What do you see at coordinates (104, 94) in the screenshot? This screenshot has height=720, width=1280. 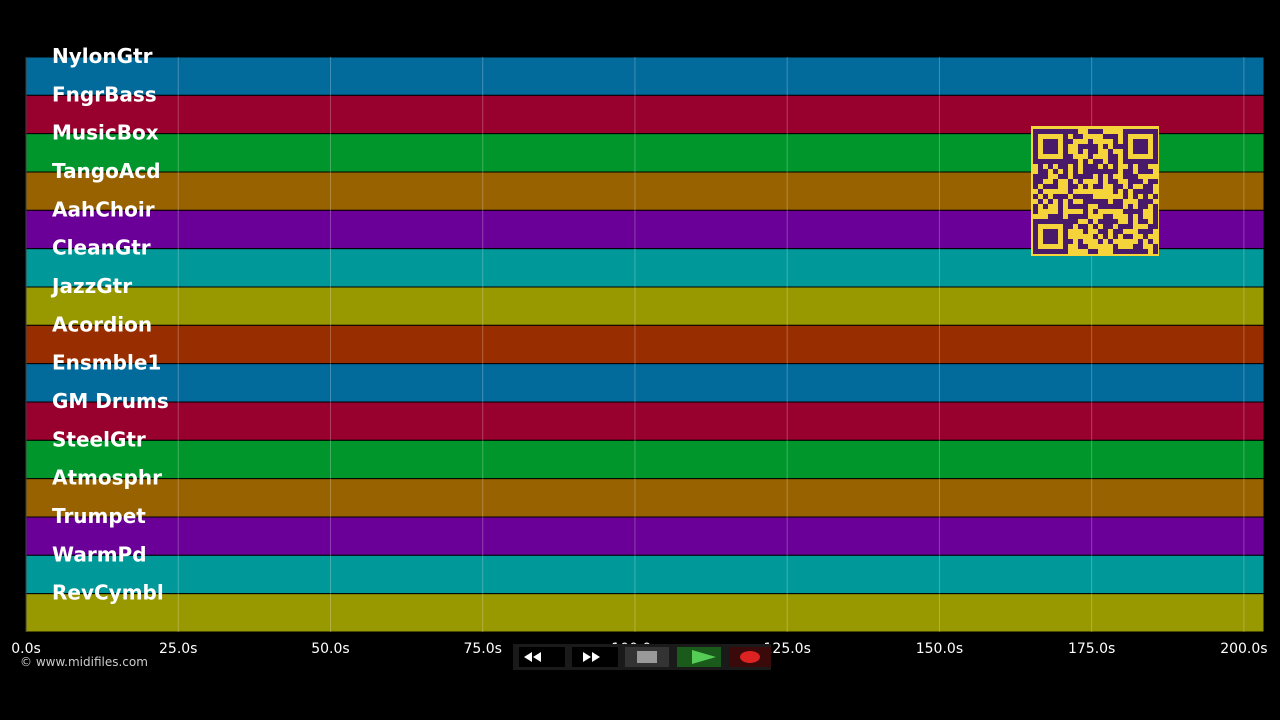 I see `track-name: FngrBass` at bounding box center [104, 94].